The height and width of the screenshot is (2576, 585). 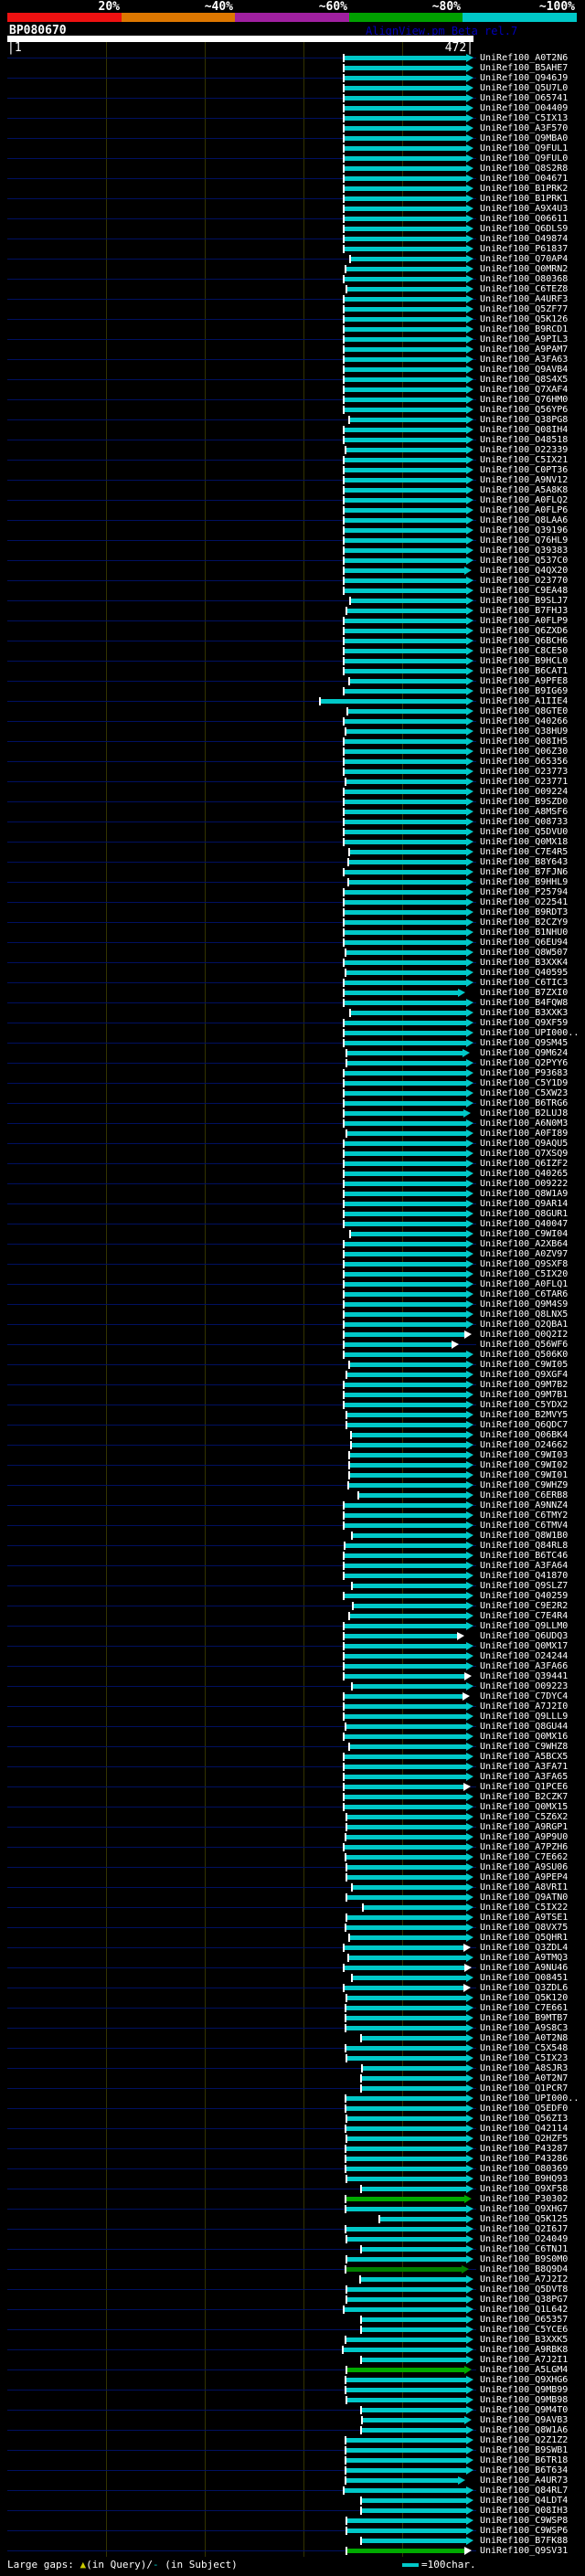 I want to click on hit-label: UniRef100_Q8W1B0, so click(x=524, y=1536).